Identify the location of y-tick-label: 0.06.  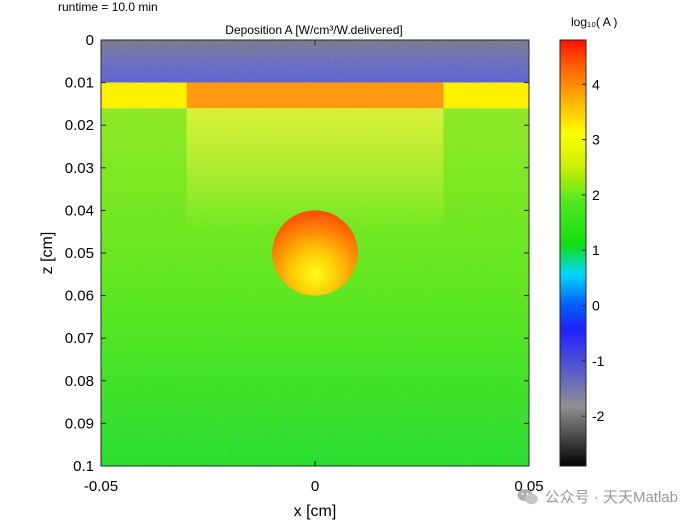
(79, 296).